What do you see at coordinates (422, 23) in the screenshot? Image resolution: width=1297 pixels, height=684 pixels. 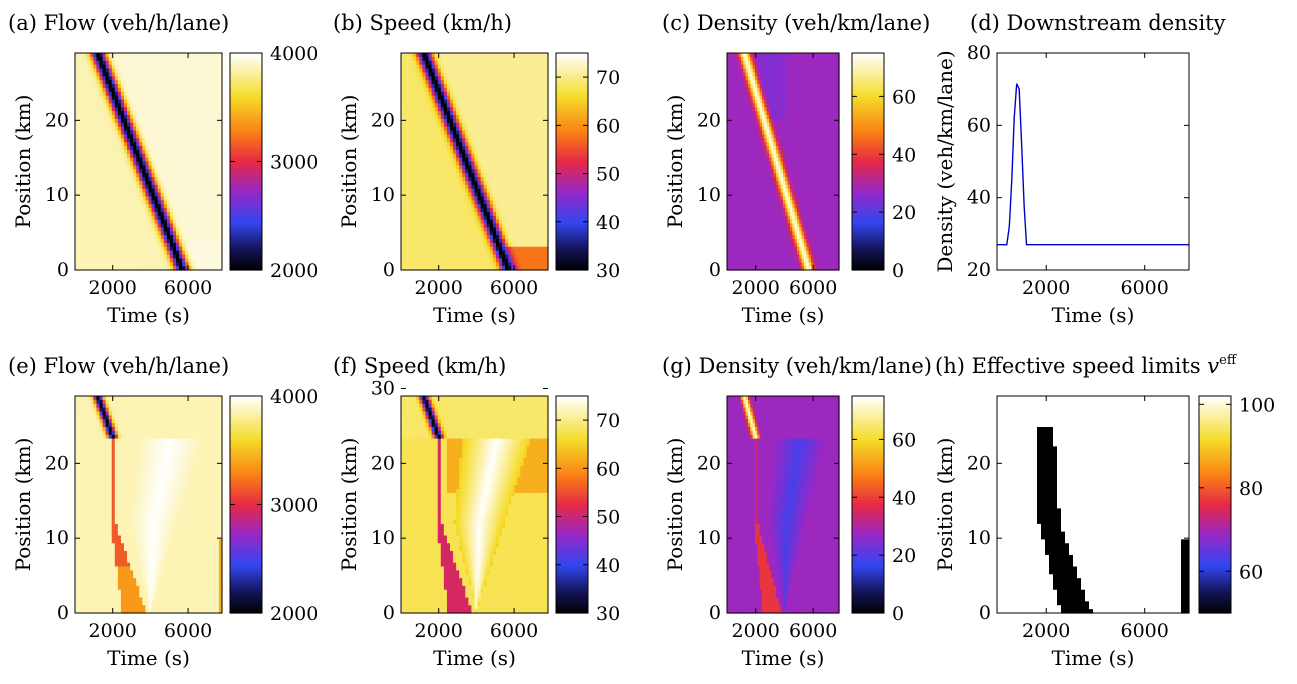 I see `panel-title: (b) Speed (km/h)` at bounding box center [422, 23].